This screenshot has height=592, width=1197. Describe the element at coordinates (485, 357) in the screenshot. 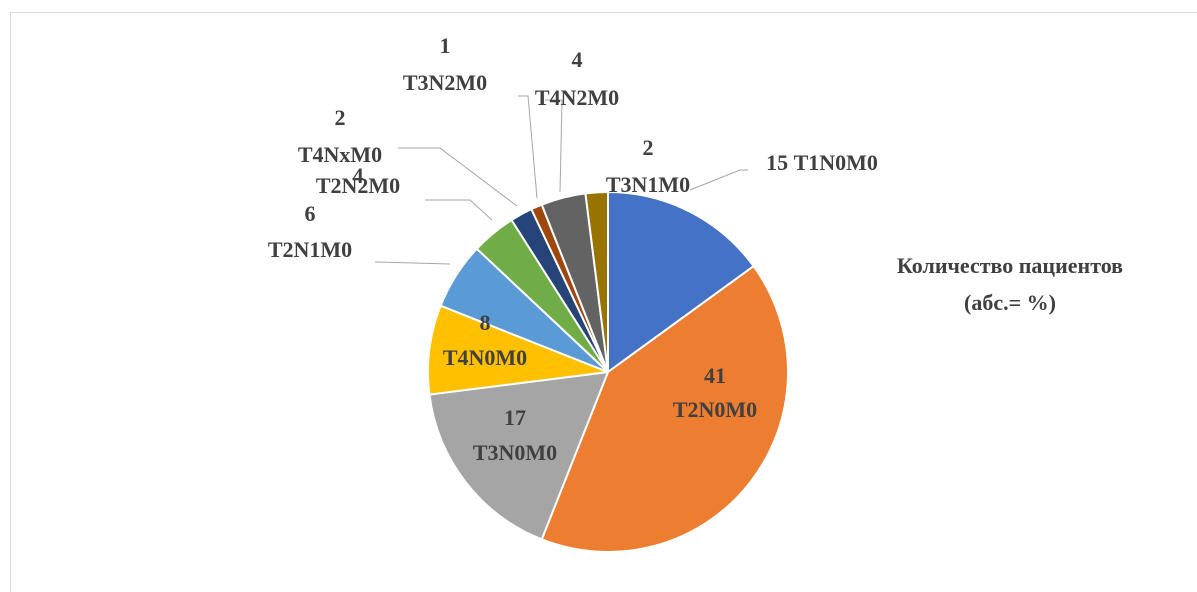

I see `data-label-category: T4N0M0` at that location.